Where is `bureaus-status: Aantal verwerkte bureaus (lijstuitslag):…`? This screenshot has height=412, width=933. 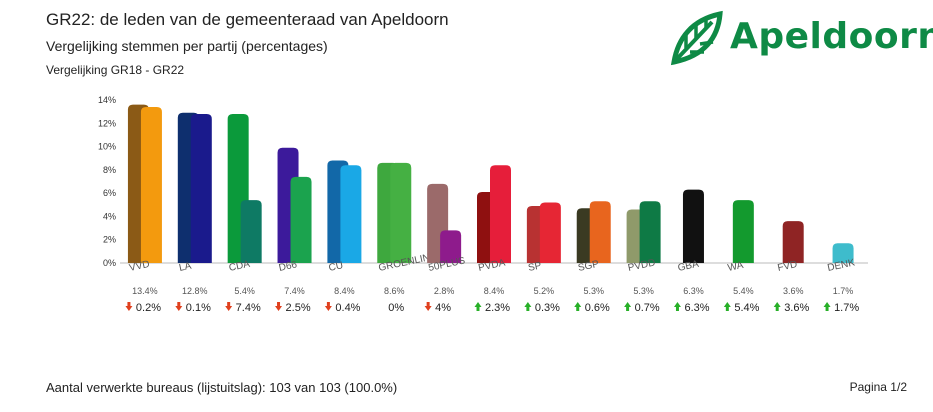 bureaus-status: Aantal verwerkte bureaus (lijstuitslag):… is located at coordinates (222, 387).